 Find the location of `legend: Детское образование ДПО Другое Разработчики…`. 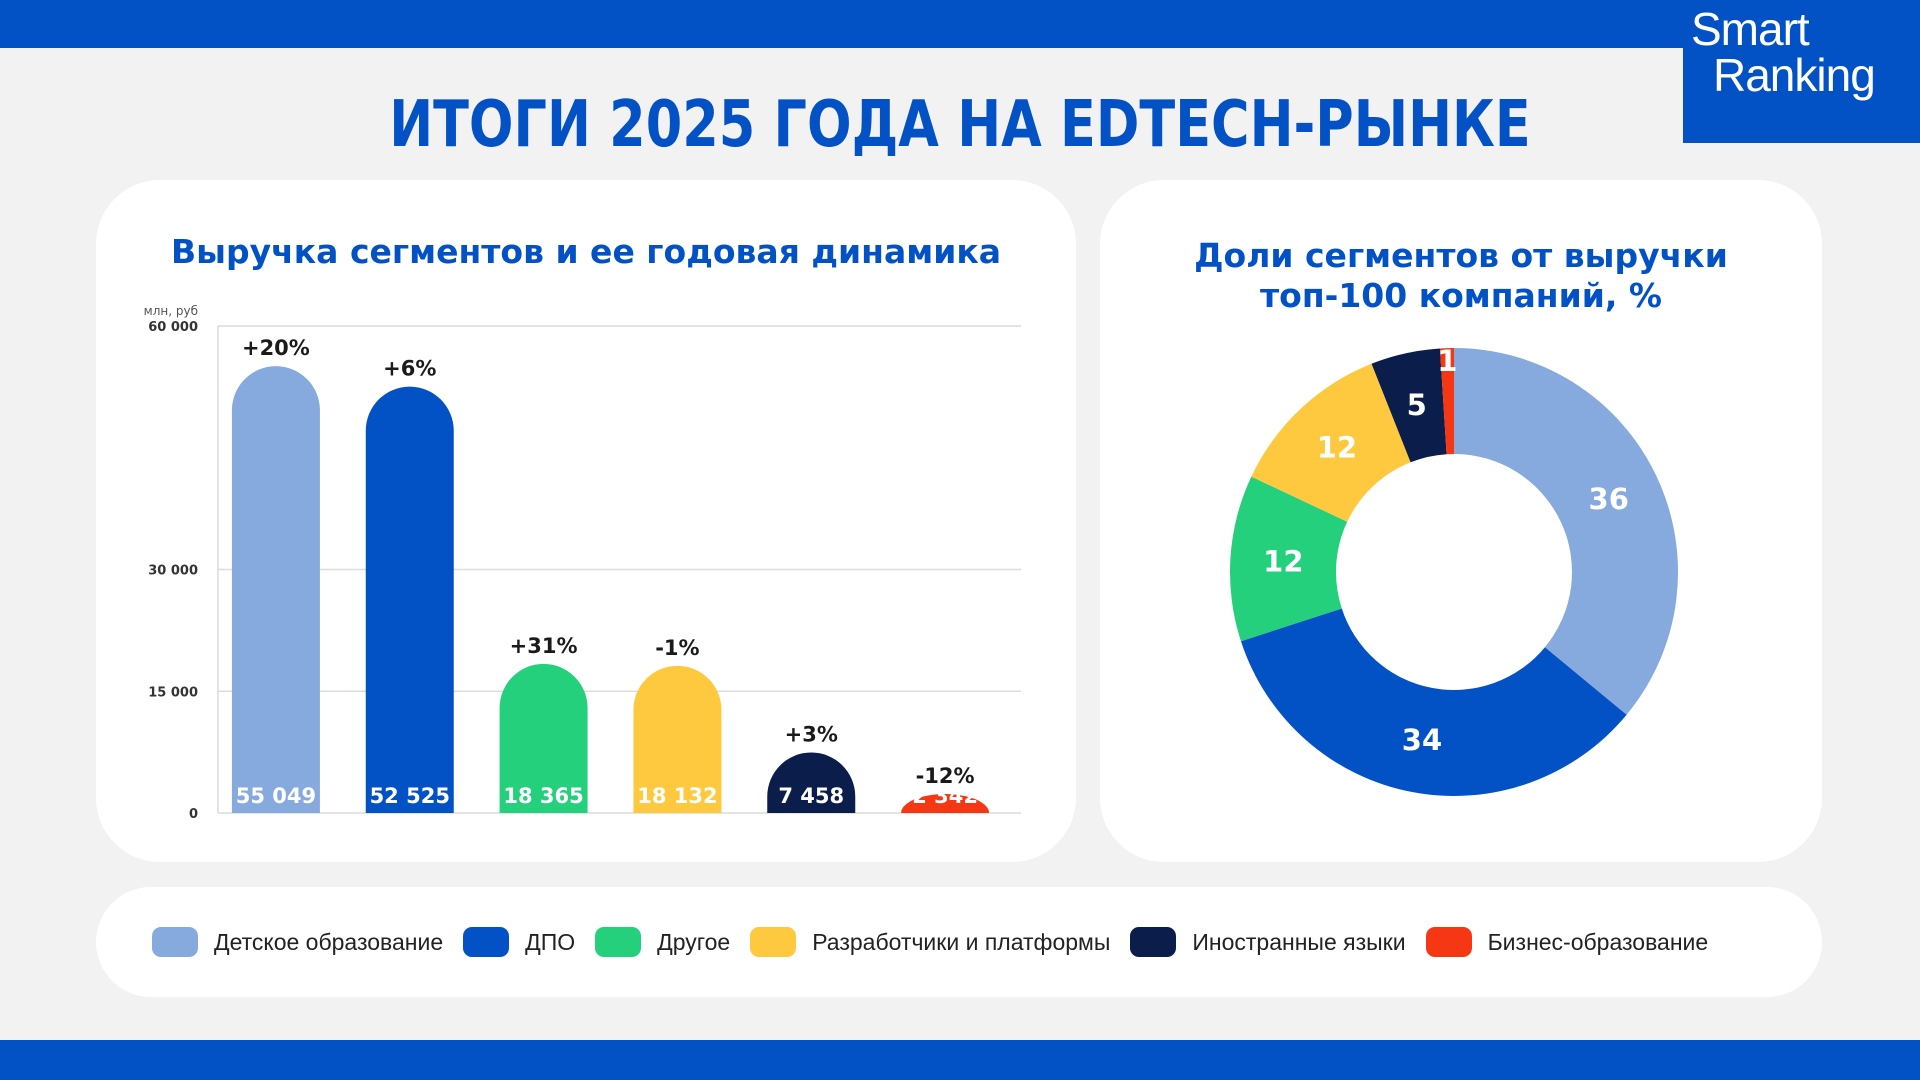

legend: Детское образование ДПО Другое Разработчики… is located at coordinates (967, 942).